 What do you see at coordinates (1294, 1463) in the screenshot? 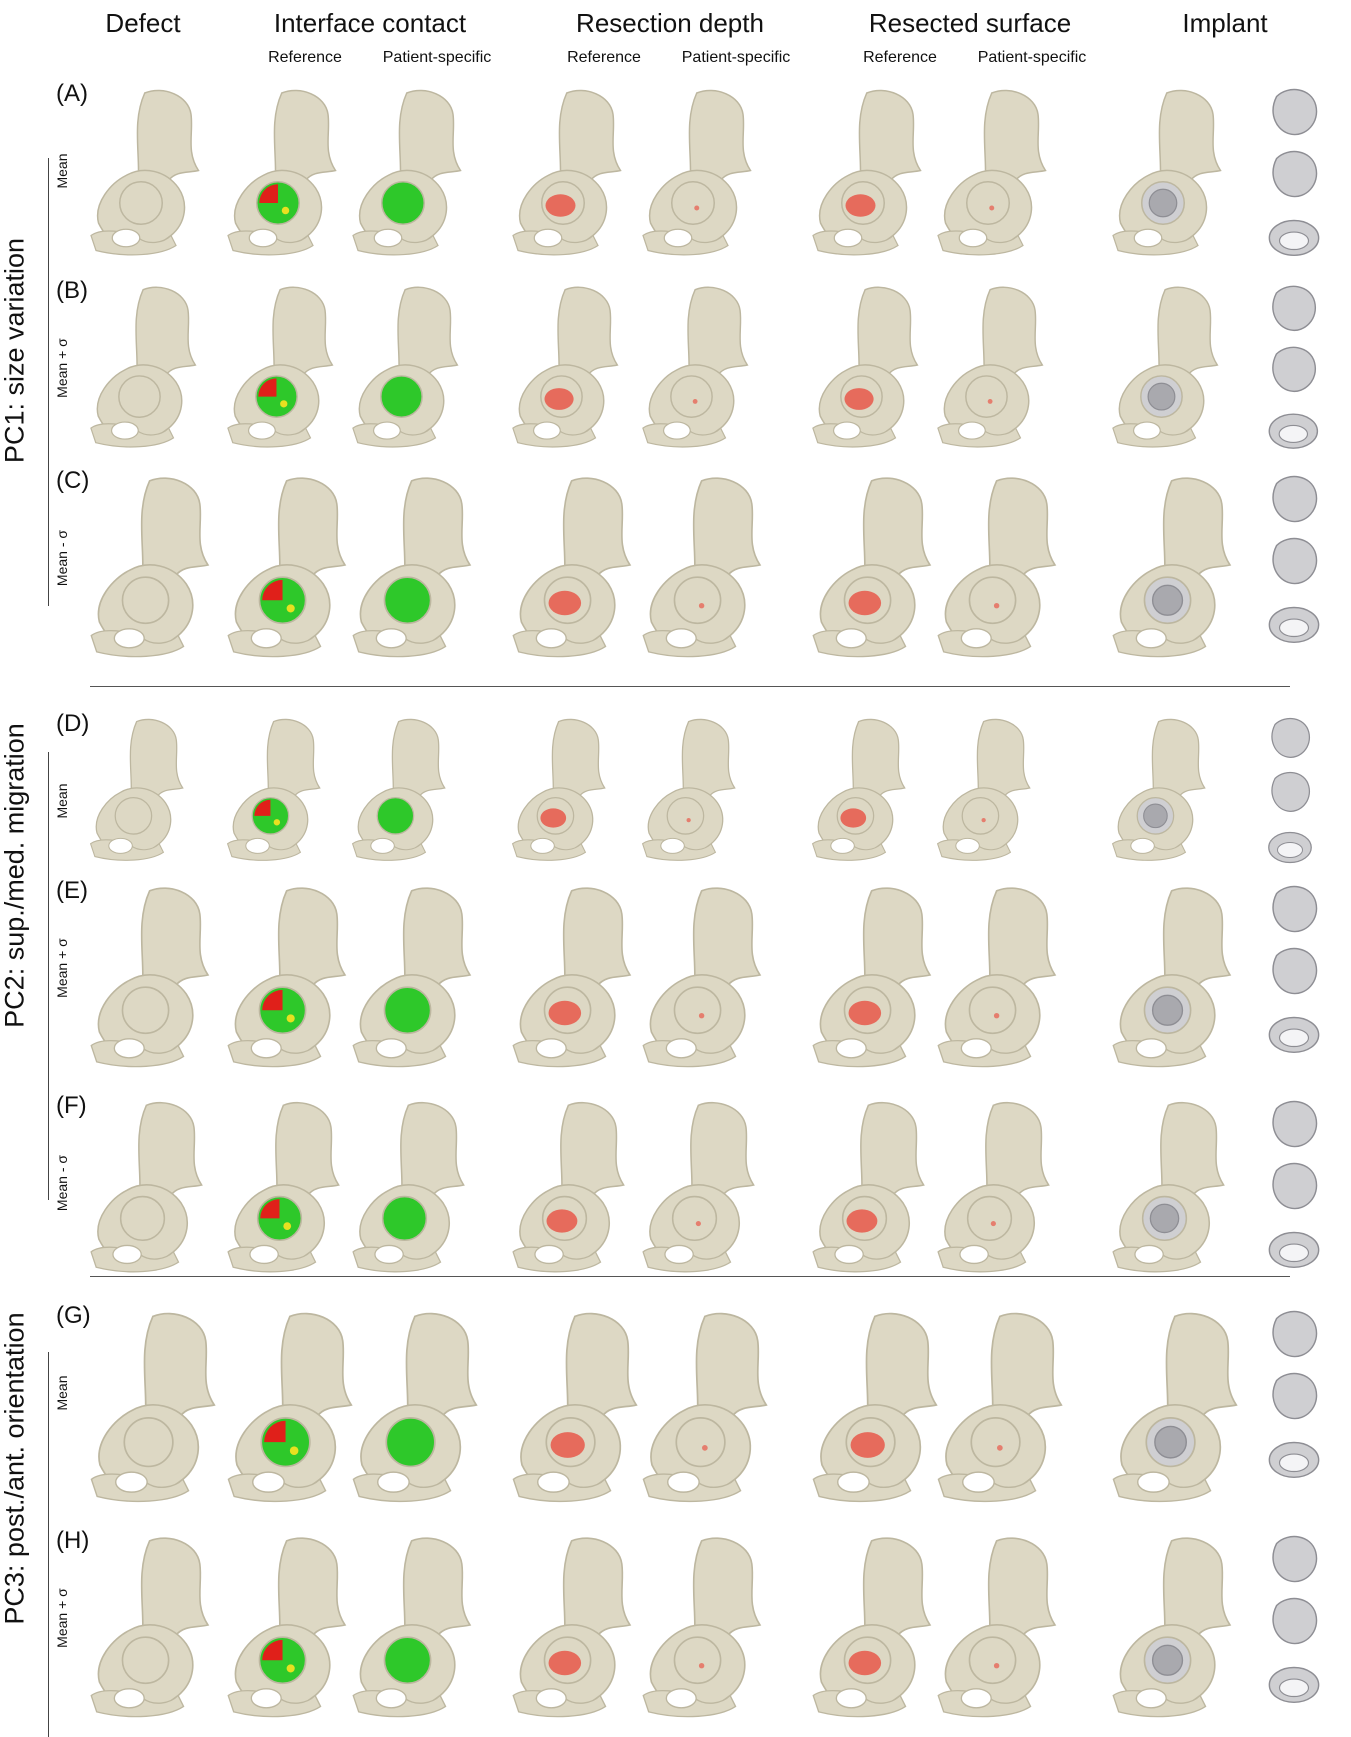
I see `implant-ring-hole` at bounding box center [1294, 1463].